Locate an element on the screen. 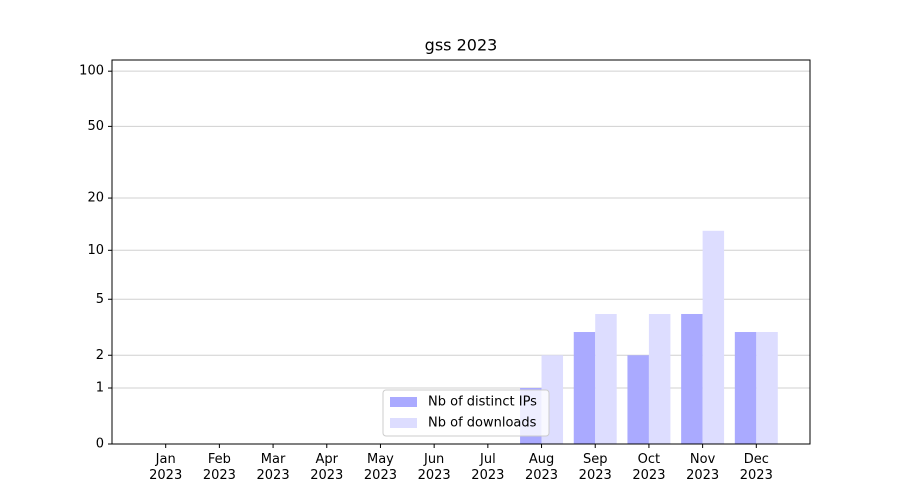 The width and height of the screenshot is (900, 500). legend-label: Nb of distinct IPs is located at coordinates (482, 402).